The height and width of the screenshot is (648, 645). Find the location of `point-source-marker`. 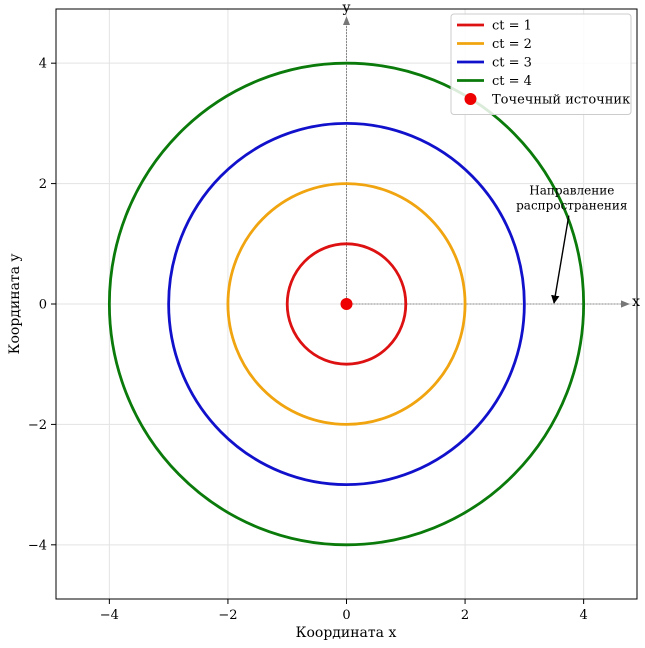

point-source-marker is located at coordinates (346, 304).